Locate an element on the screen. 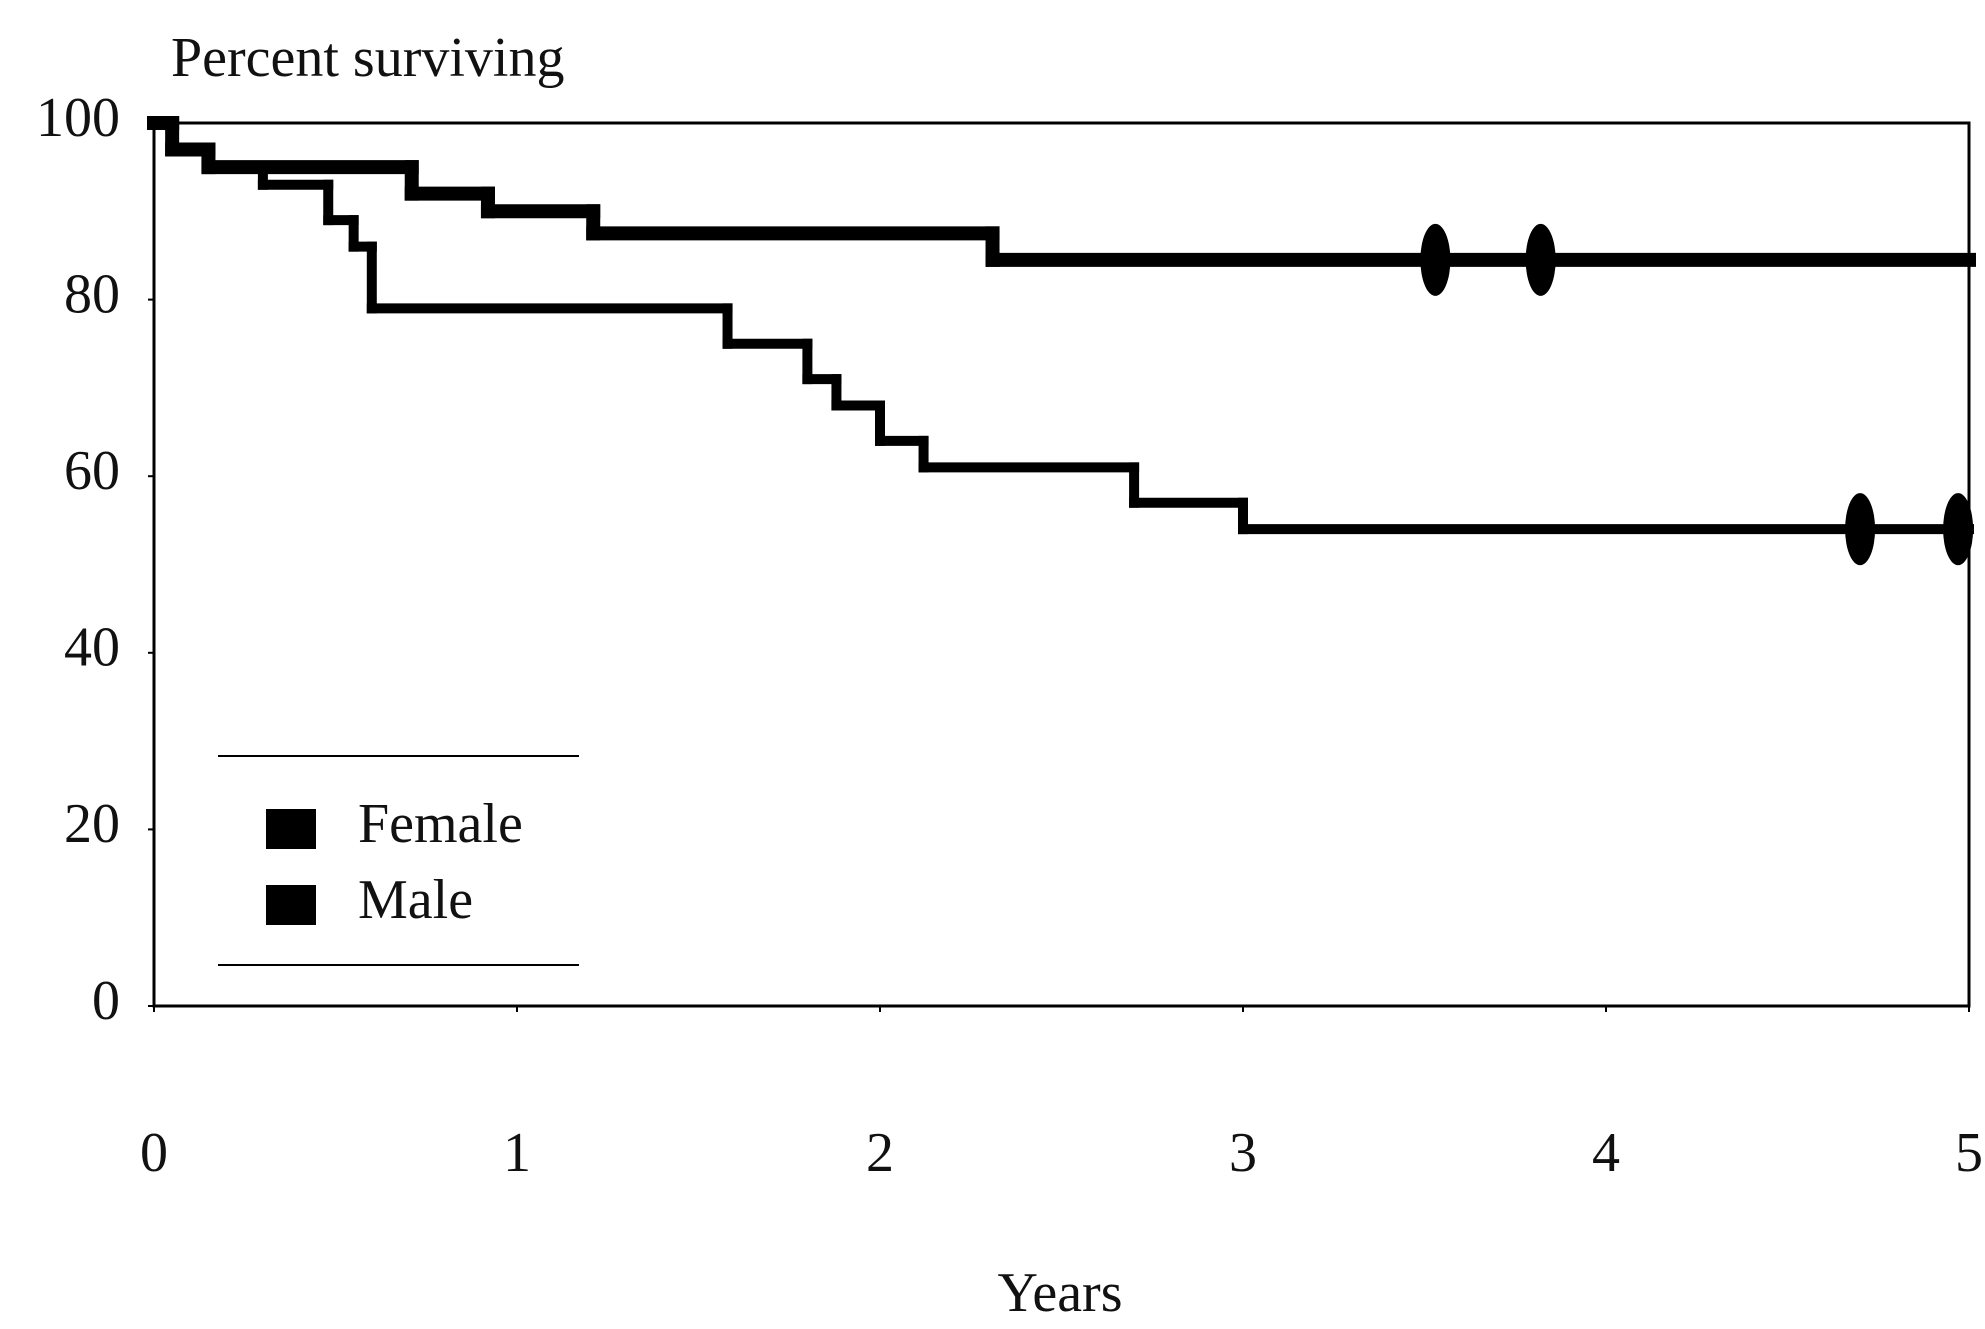 The image size is (1985, 1329). y-tick-label: 0 is located at coordinates (106, 1001).